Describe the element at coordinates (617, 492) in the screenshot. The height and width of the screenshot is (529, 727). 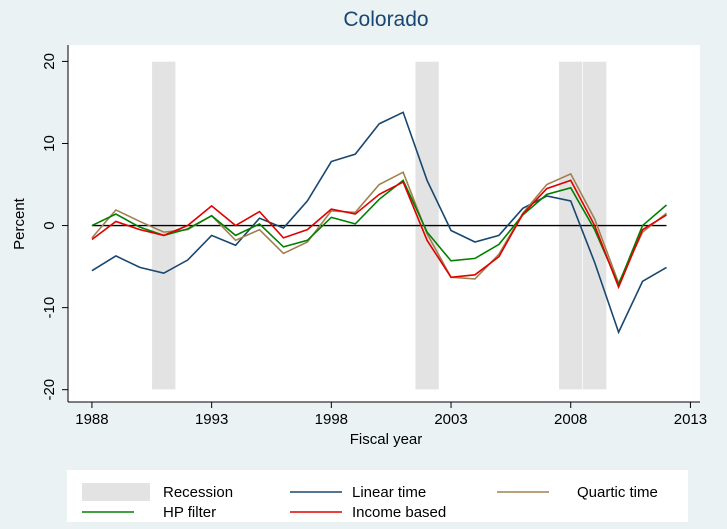
I see `legend-label: Quartic time` at that location.